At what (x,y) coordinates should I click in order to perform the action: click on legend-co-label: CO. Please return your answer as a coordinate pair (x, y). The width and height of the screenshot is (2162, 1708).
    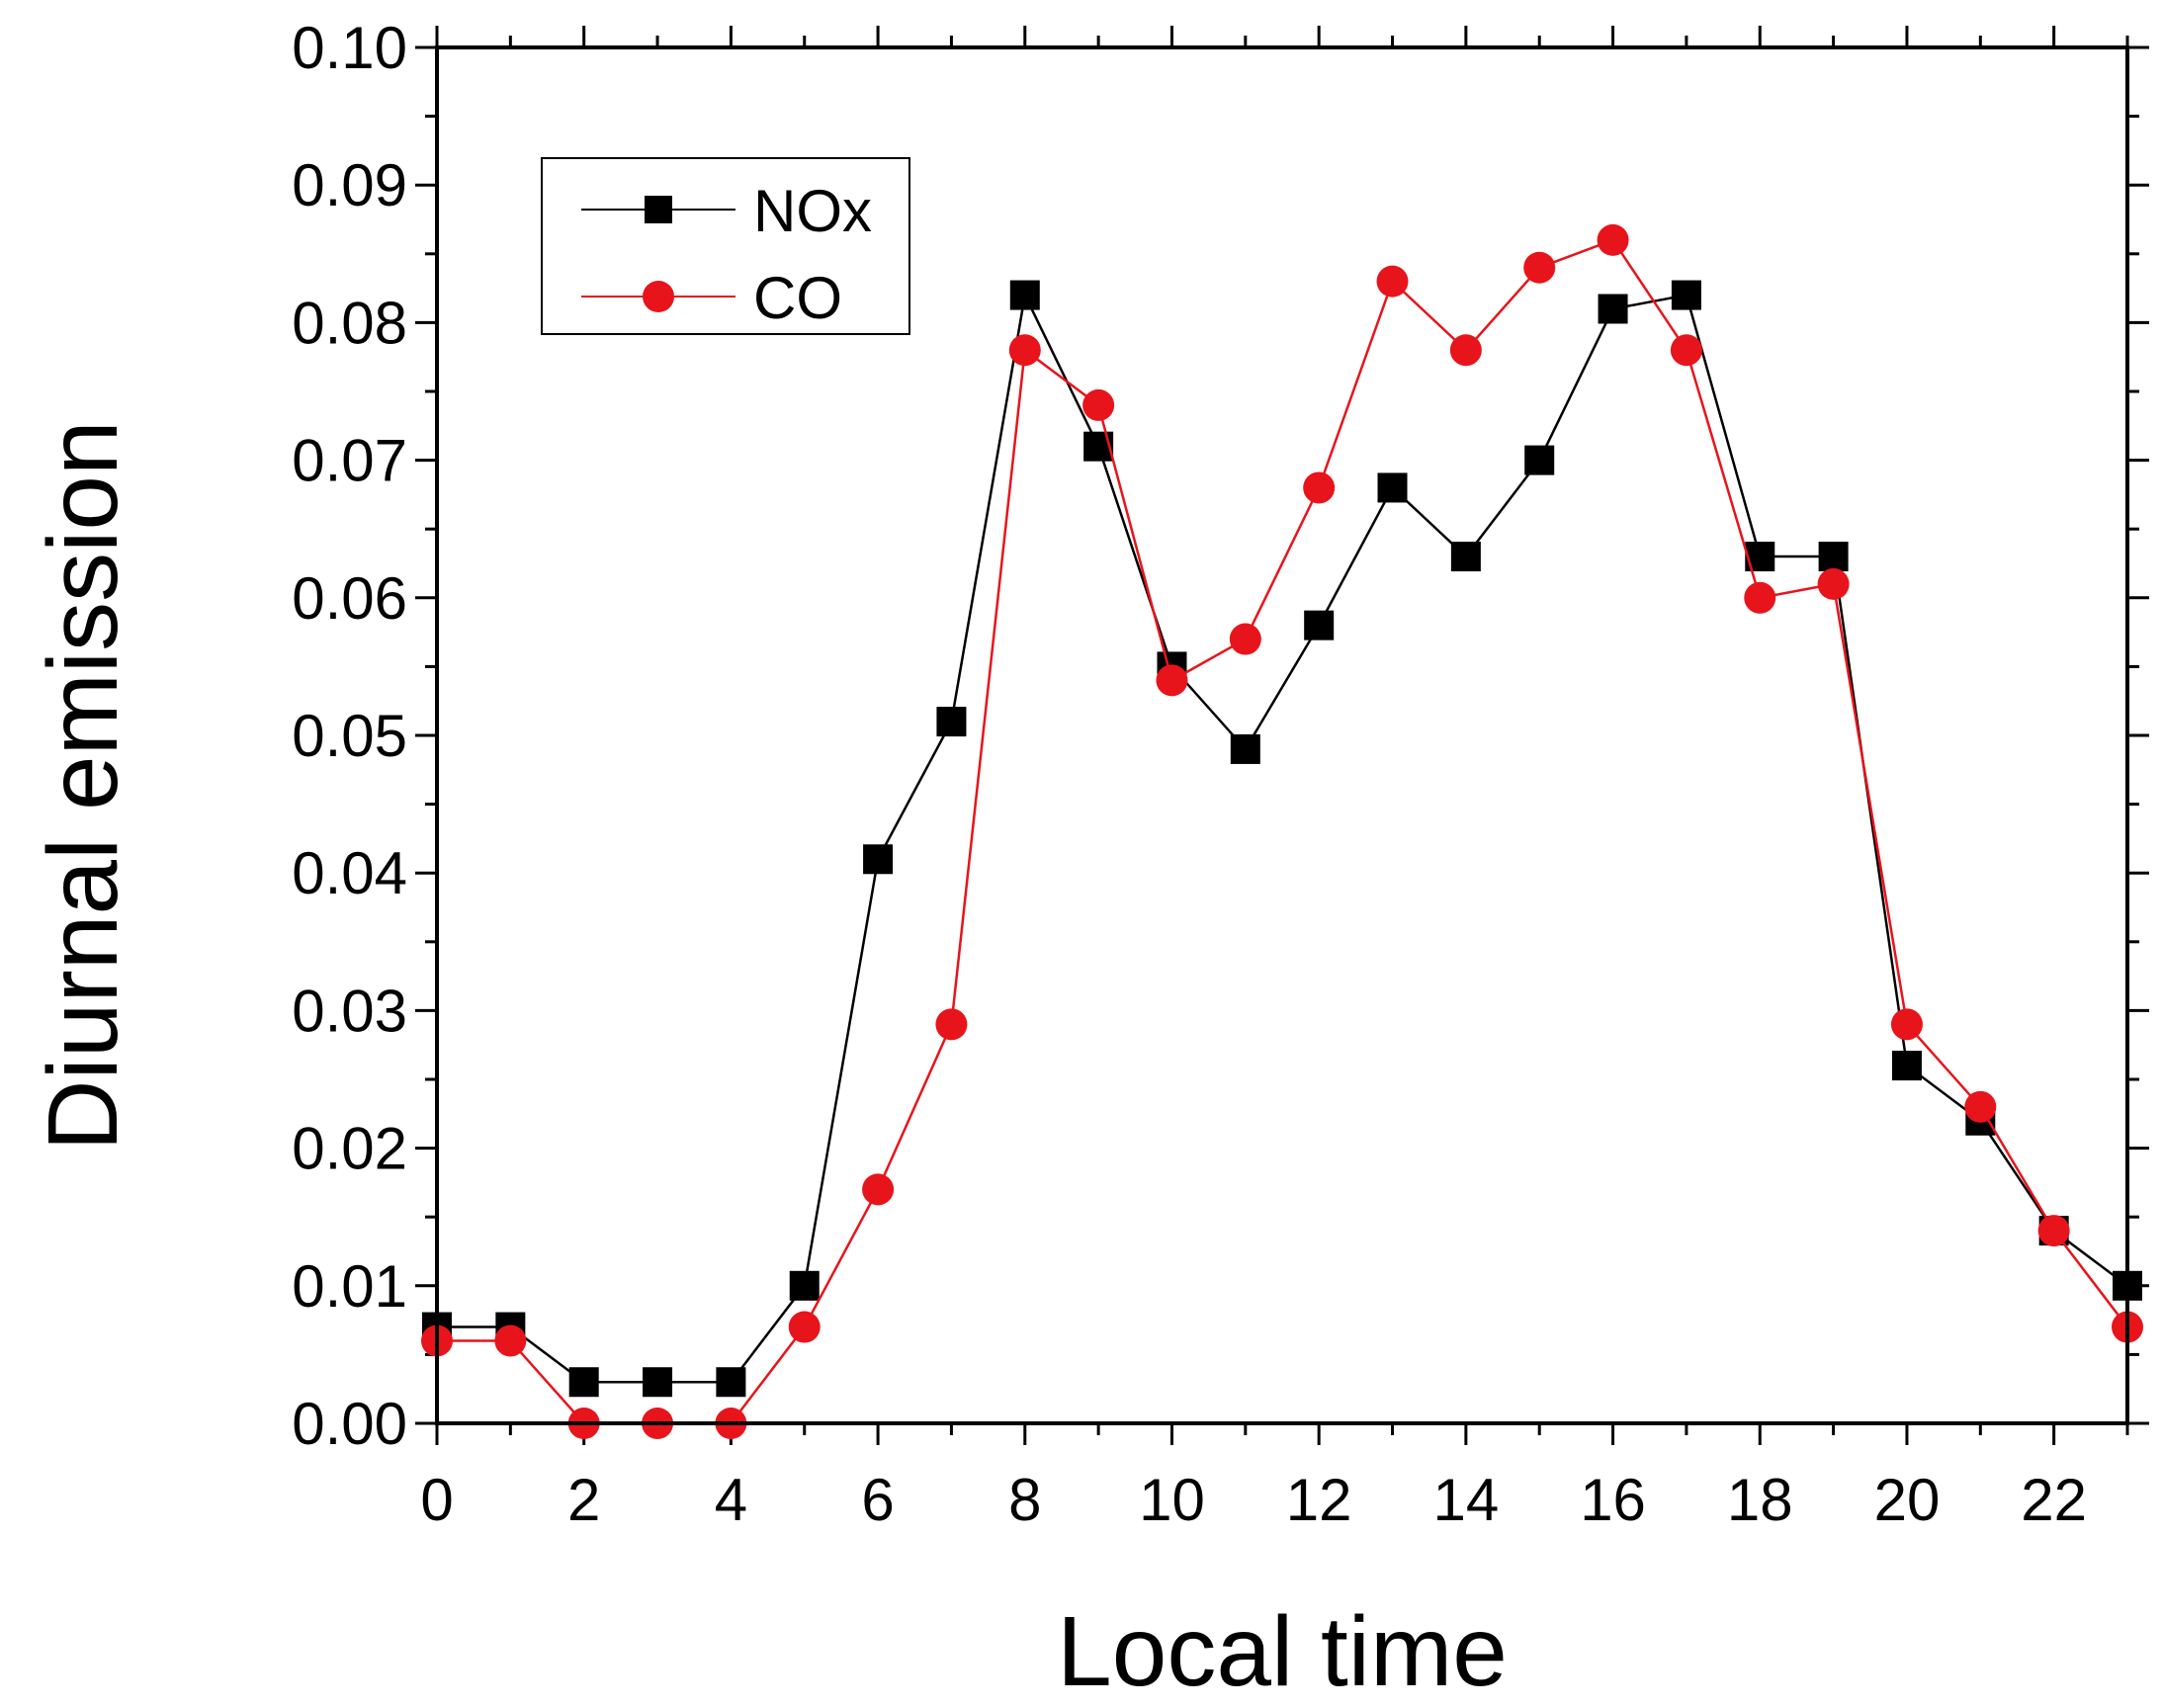
    Looking at the image, I should click on (797, 298).